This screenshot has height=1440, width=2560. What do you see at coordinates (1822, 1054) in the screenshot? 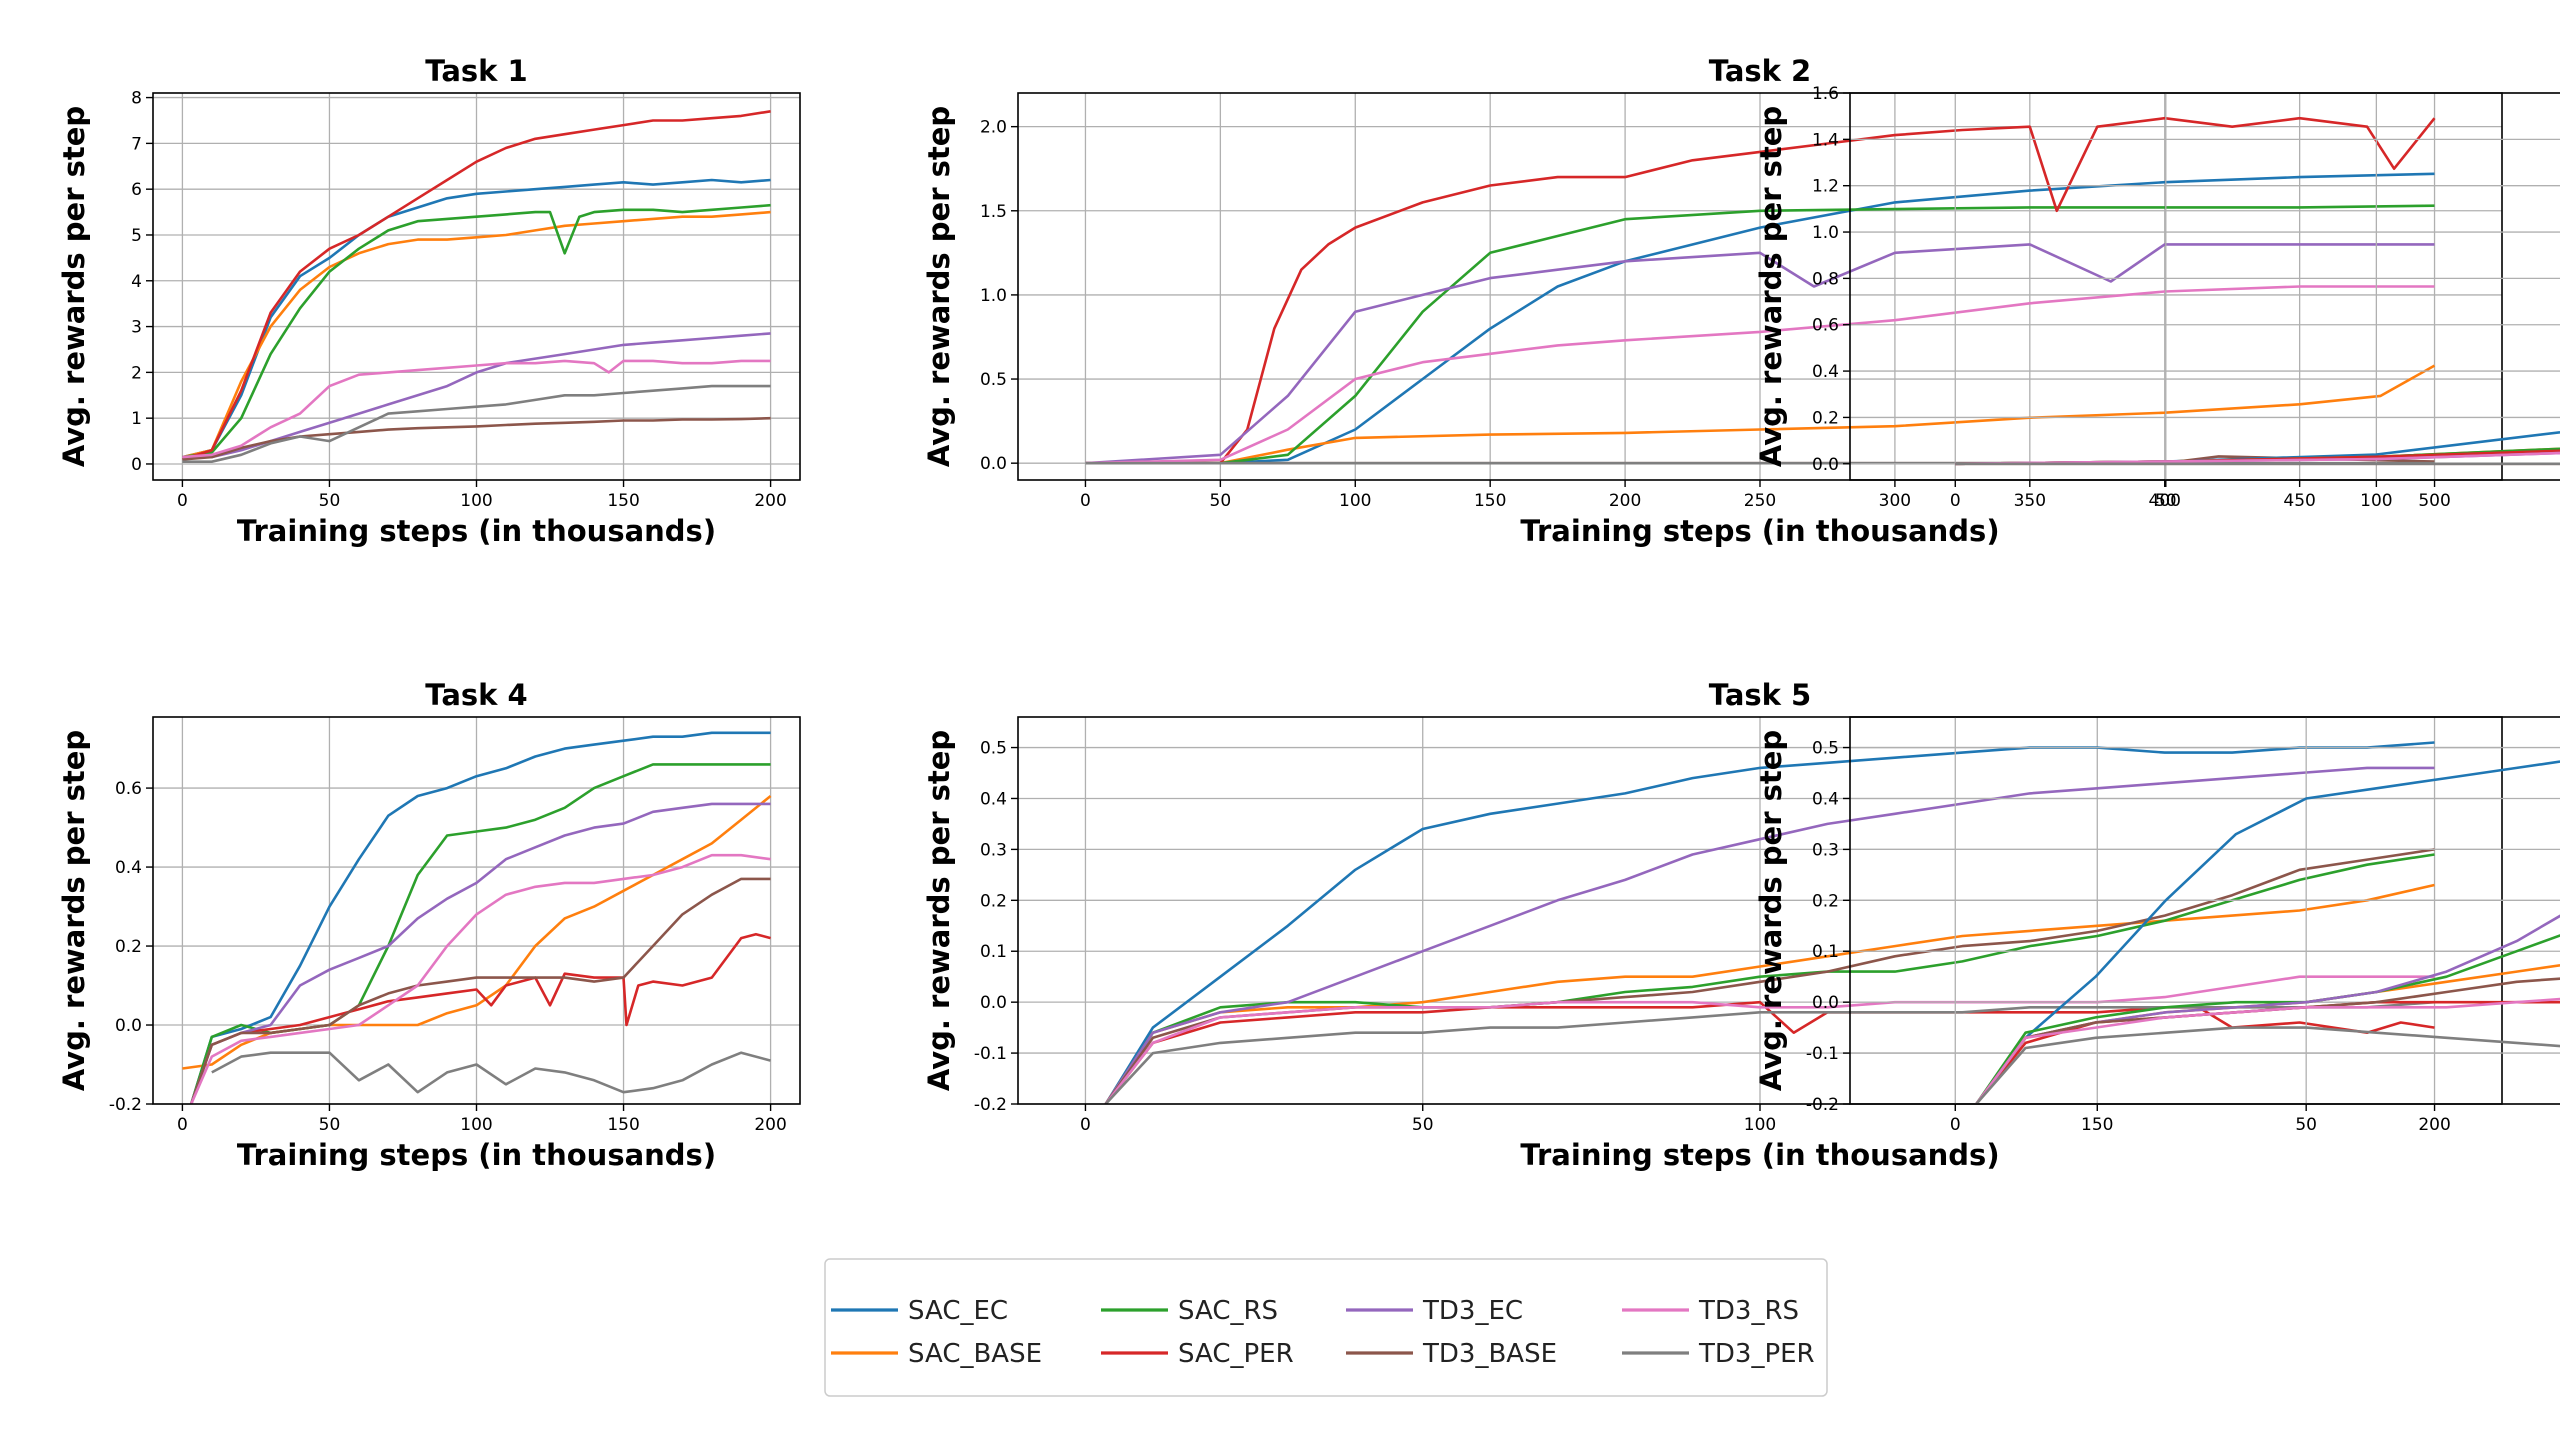
I see `y-tick-label: -0.1` at bounding box center [1822, 1054].